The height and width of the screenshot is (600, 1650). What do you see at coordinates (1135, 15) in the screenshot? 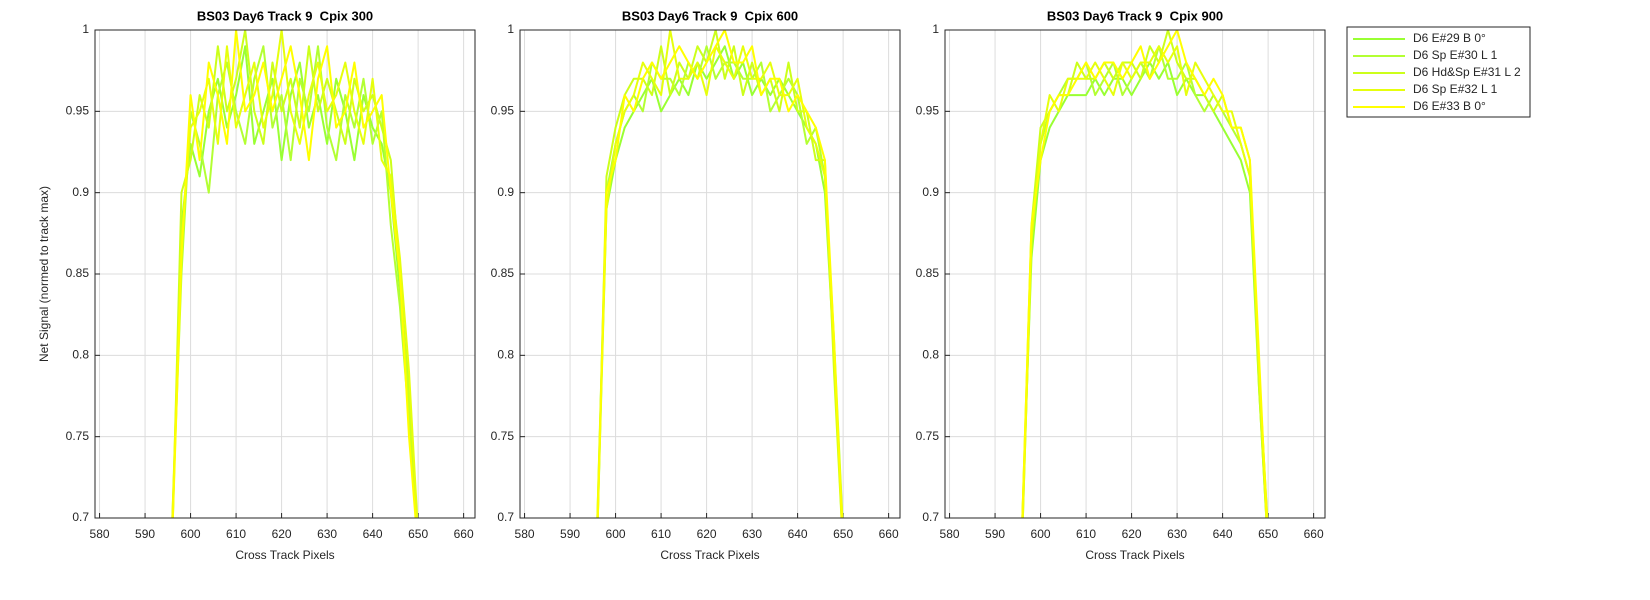
I see `chart-title: BS03 Day6 Track 9 Cpix 900` at bounding box center [1135, 15].